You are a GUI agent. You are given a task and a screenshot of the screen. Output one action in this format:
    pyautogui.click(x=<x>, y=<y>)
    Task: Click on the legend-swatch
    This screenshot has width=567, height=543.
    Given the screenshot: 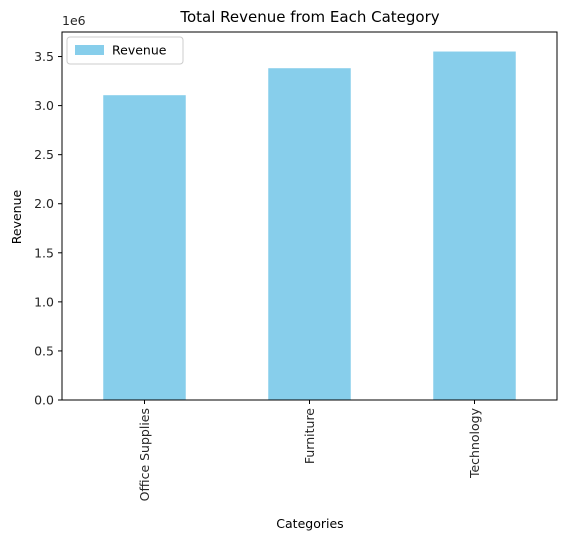 What is the action you would take?
    pyautogui.click(x=89, y=50)
    